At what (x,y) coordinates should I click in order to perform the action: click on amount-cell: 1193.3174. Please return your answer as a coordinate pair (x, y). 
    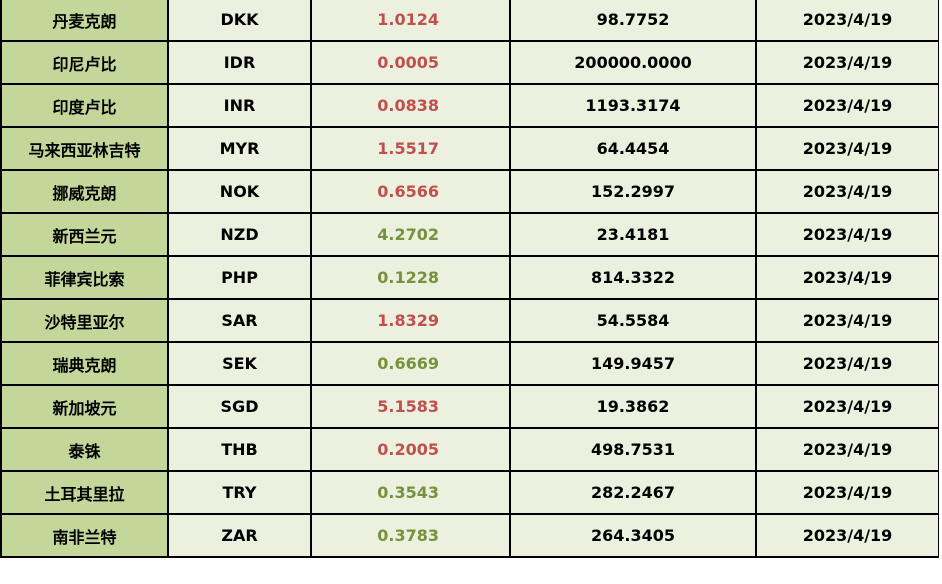
    Looking at the image, I should click on (633, 105).